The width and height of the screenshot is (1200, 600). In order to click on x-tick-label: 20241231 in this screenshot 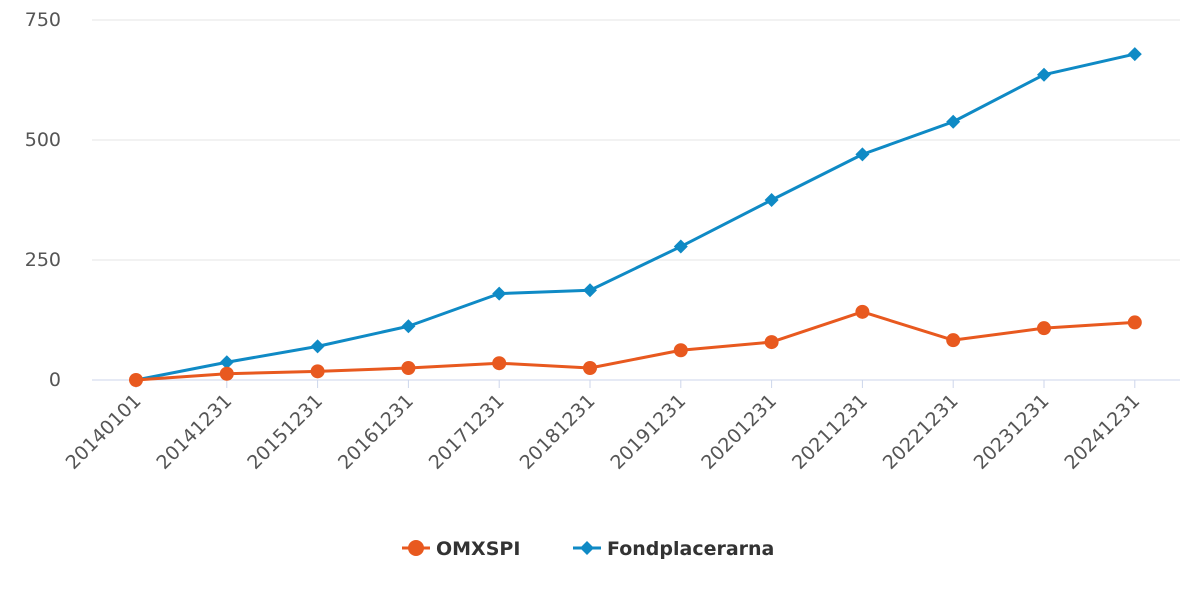, I will do `click(1102, 432)`.